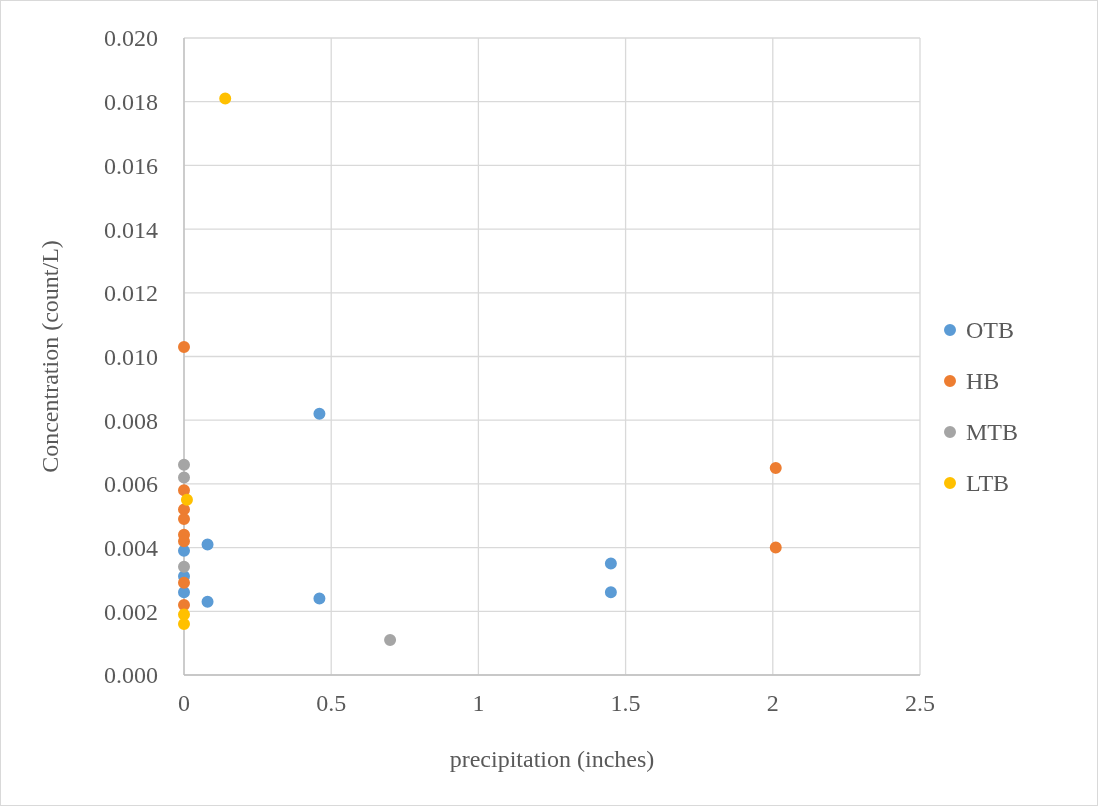 The height and width of the screenshot is (806, 1098). What do you see at coordinates (988, 483) in the screenshot?
I see `legend-label: LTB` at bounding box center [988, 483].